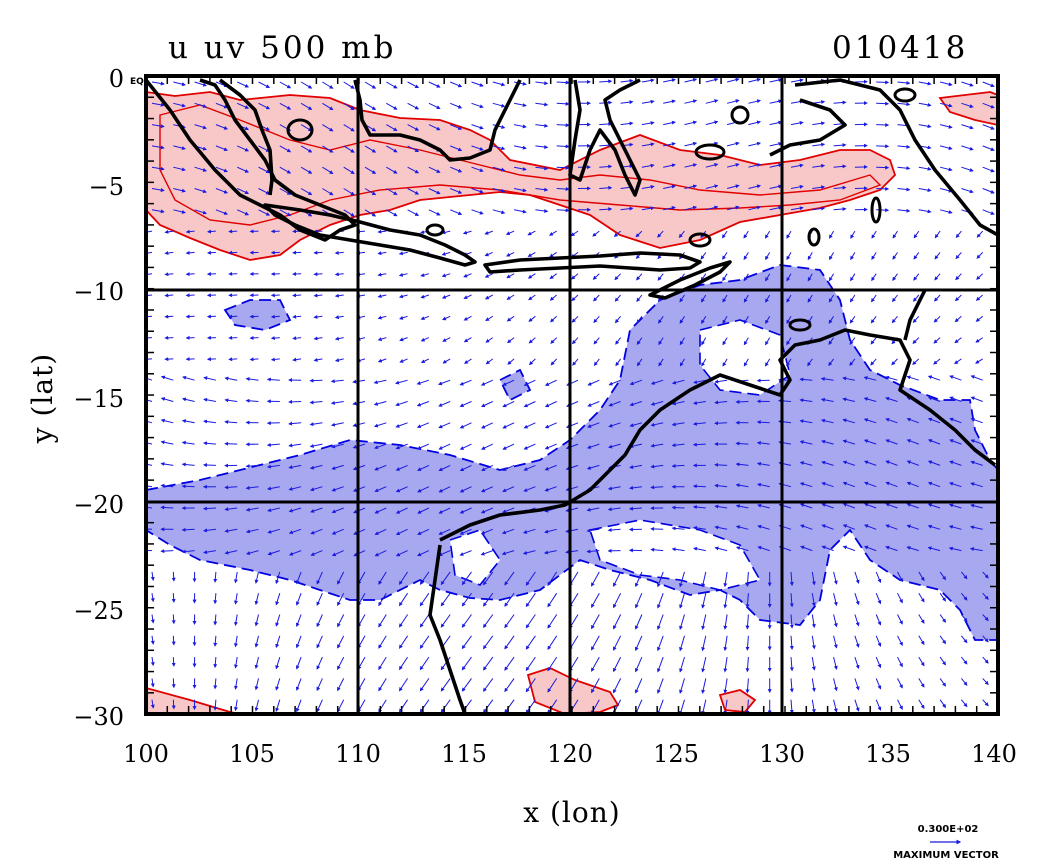 The width and height of the screenshot is (1056, 865). Describe the element at coordinates (437, 120) in the screenshot. I see `coastline-borneo` at that location.